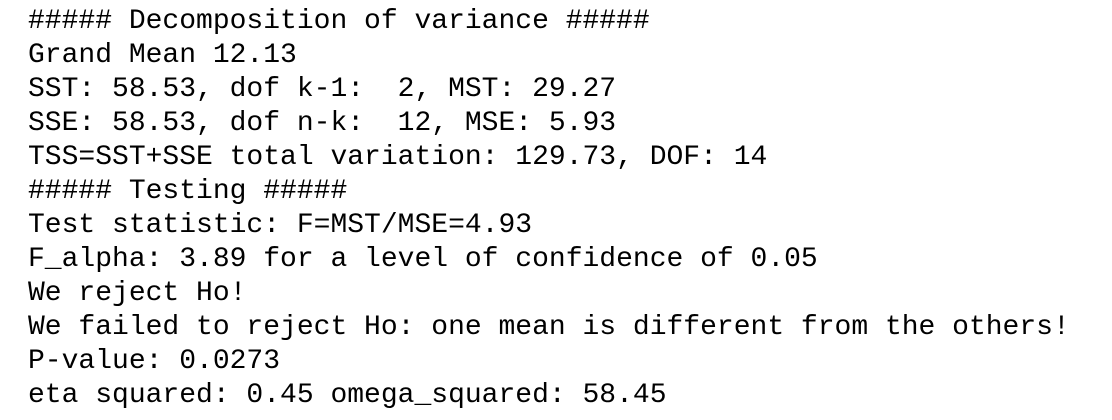 The width and height of the screenshot is (1112, 420). What do you see at coordinates (280, 225) in the screenshot?
I see `output-line: Test statistic: F=MST/MSE=4.93` at bounding box center [280, 225].